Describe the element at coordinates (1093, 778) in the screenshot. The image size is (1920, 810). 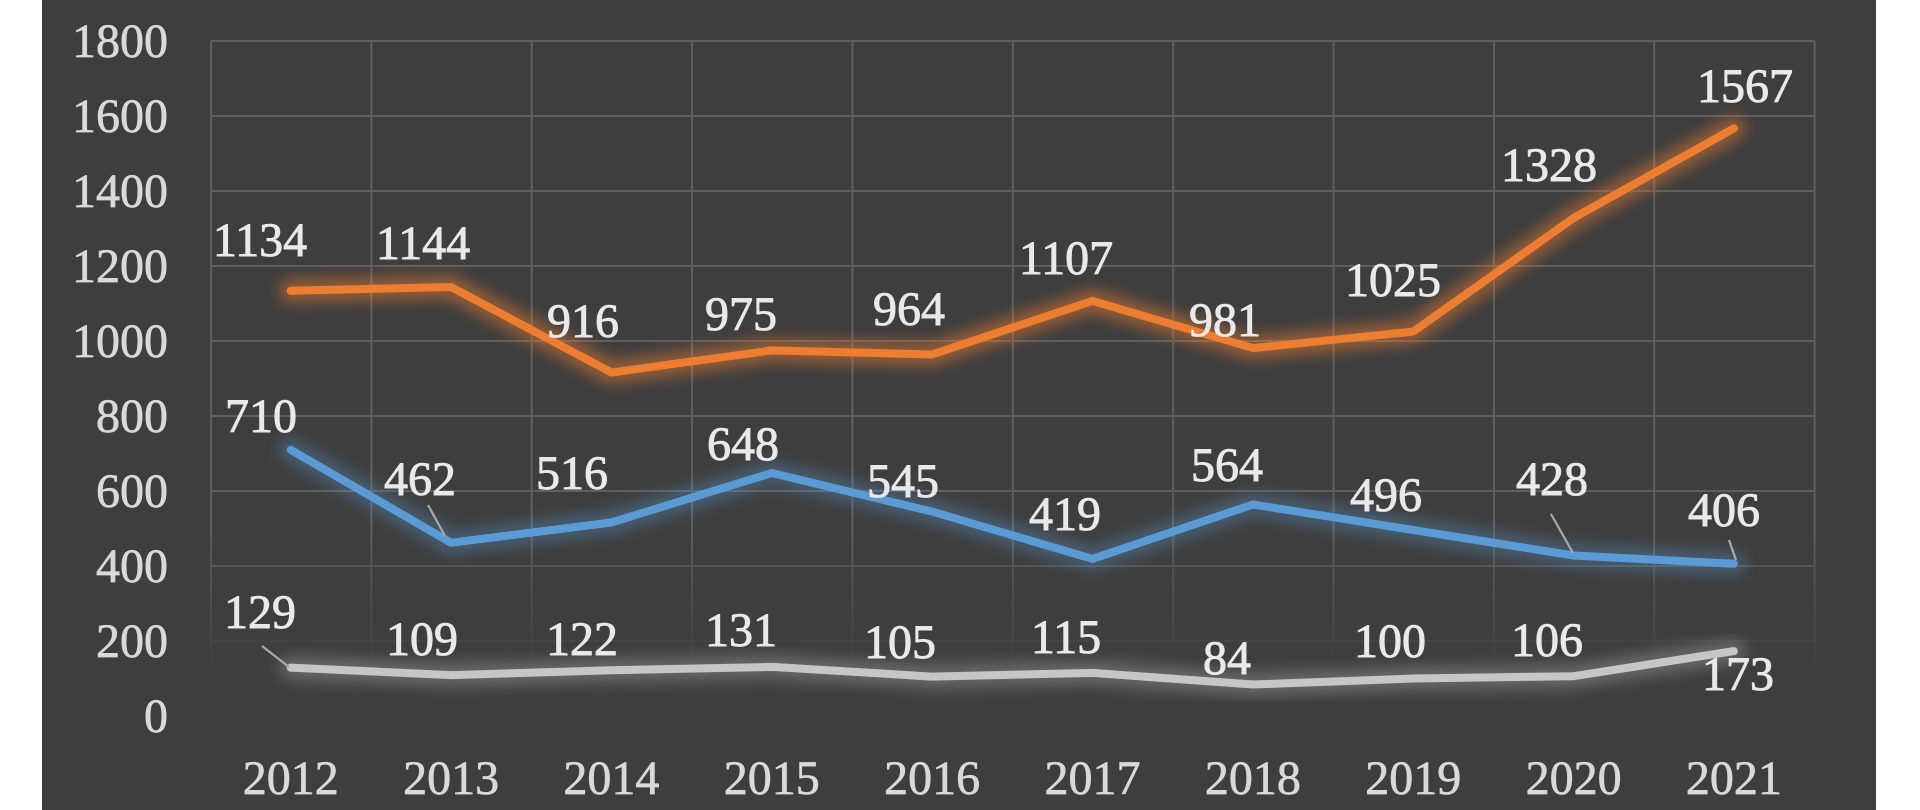
I see `svg-text: 2017` at that location.